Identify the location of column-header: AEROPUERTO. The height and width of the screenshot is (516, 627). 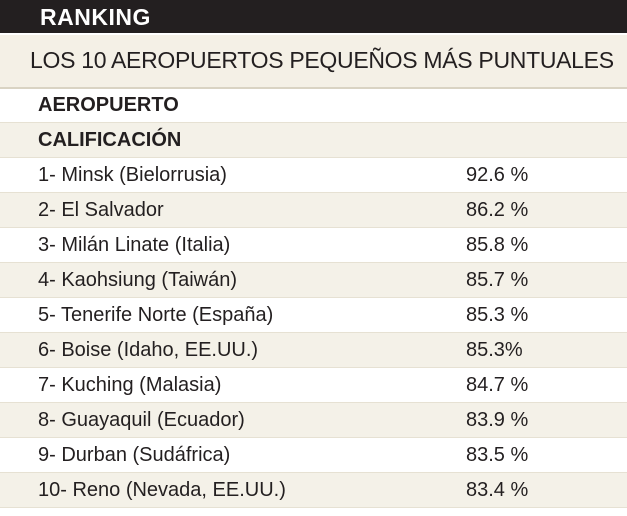
(108, 105).